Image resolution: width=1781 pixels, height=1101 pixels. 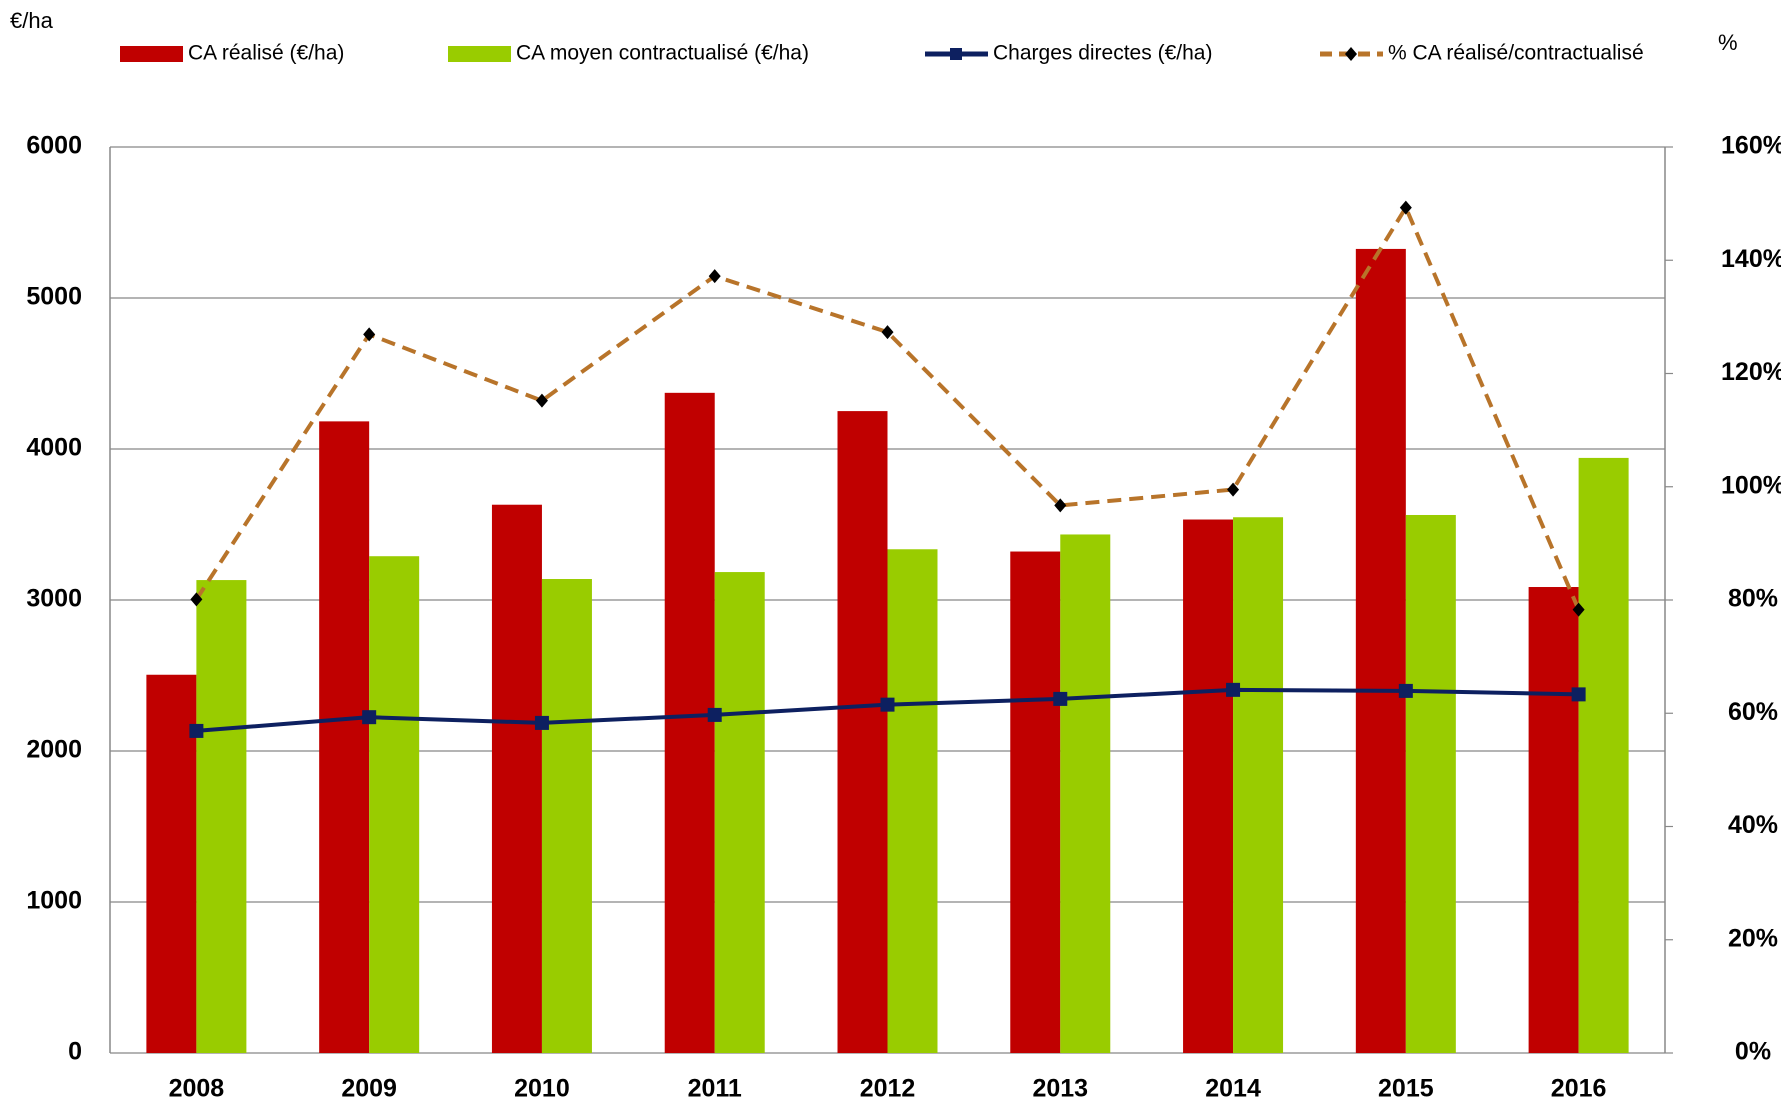 What do you see at coordinates (54, 599) in the screenshot?
I see `y-tick-label: 3000` at bounding box center [54, 599].